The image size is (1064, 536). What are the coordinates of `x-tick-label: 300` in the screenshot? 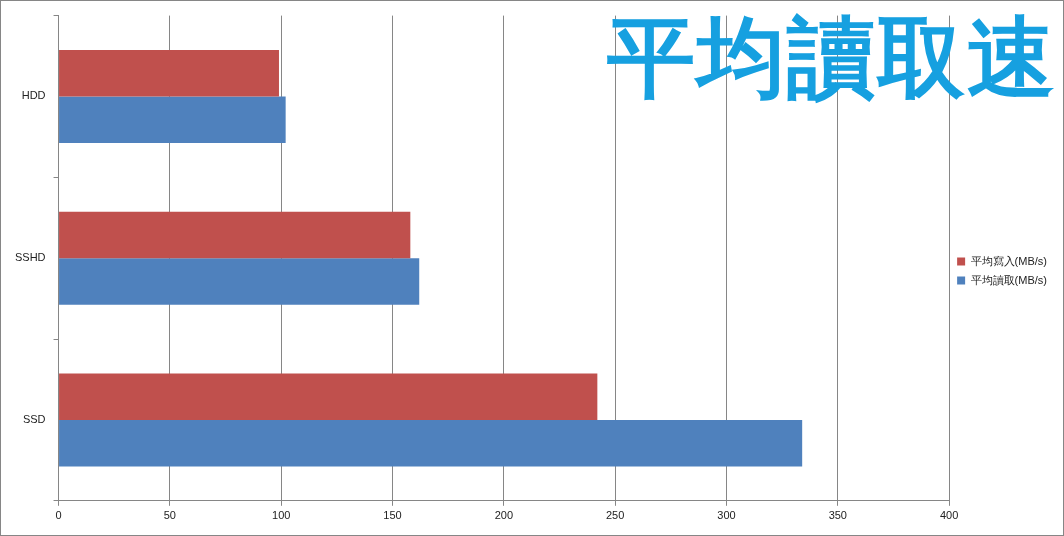 It's located at (726, 515).